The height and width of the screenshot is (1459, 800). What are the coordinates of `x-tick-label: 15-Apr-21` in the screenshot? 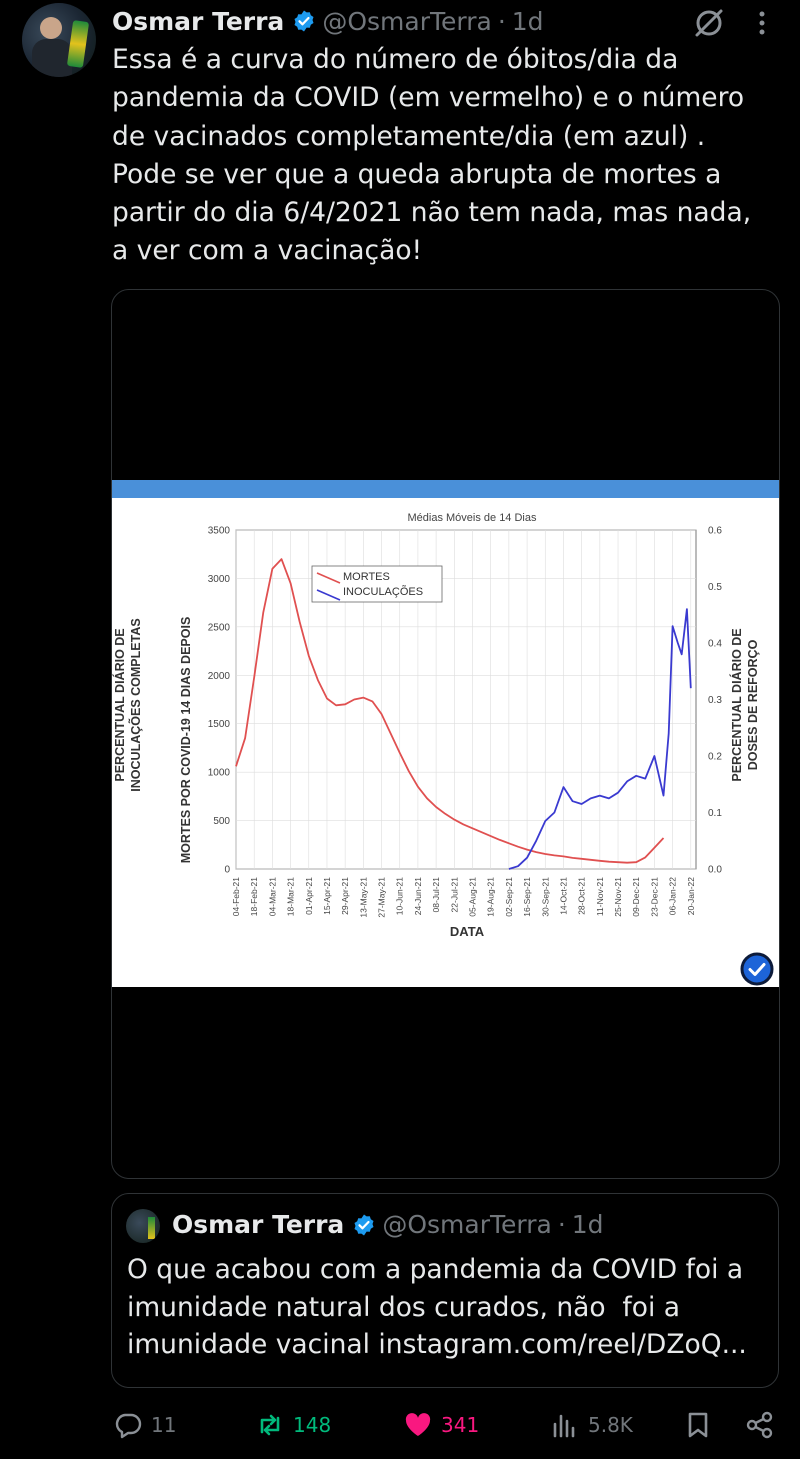 It's located at (327, 896).